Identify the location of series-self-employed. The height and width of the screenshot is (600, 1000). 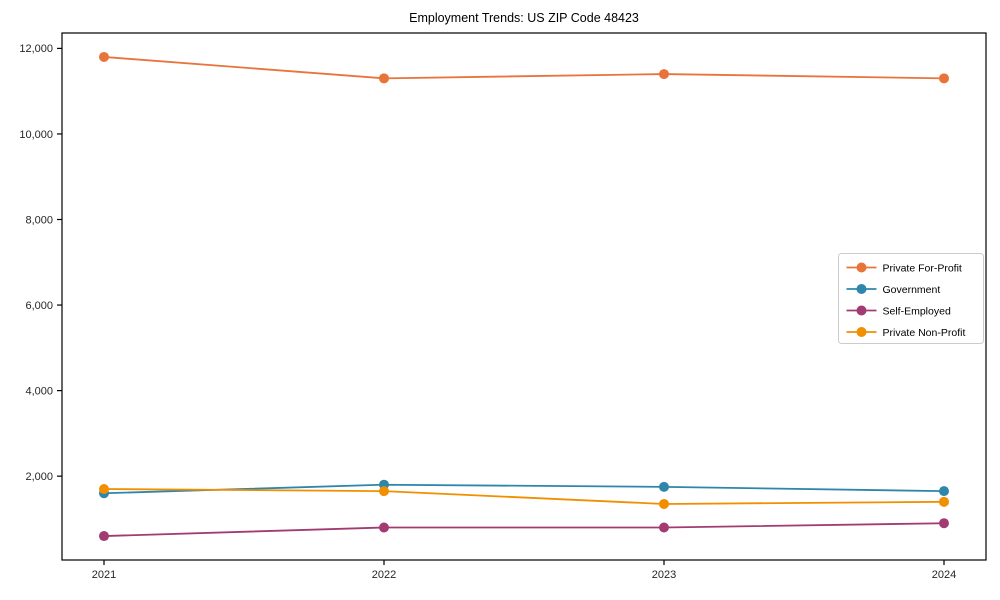
(524, 530).